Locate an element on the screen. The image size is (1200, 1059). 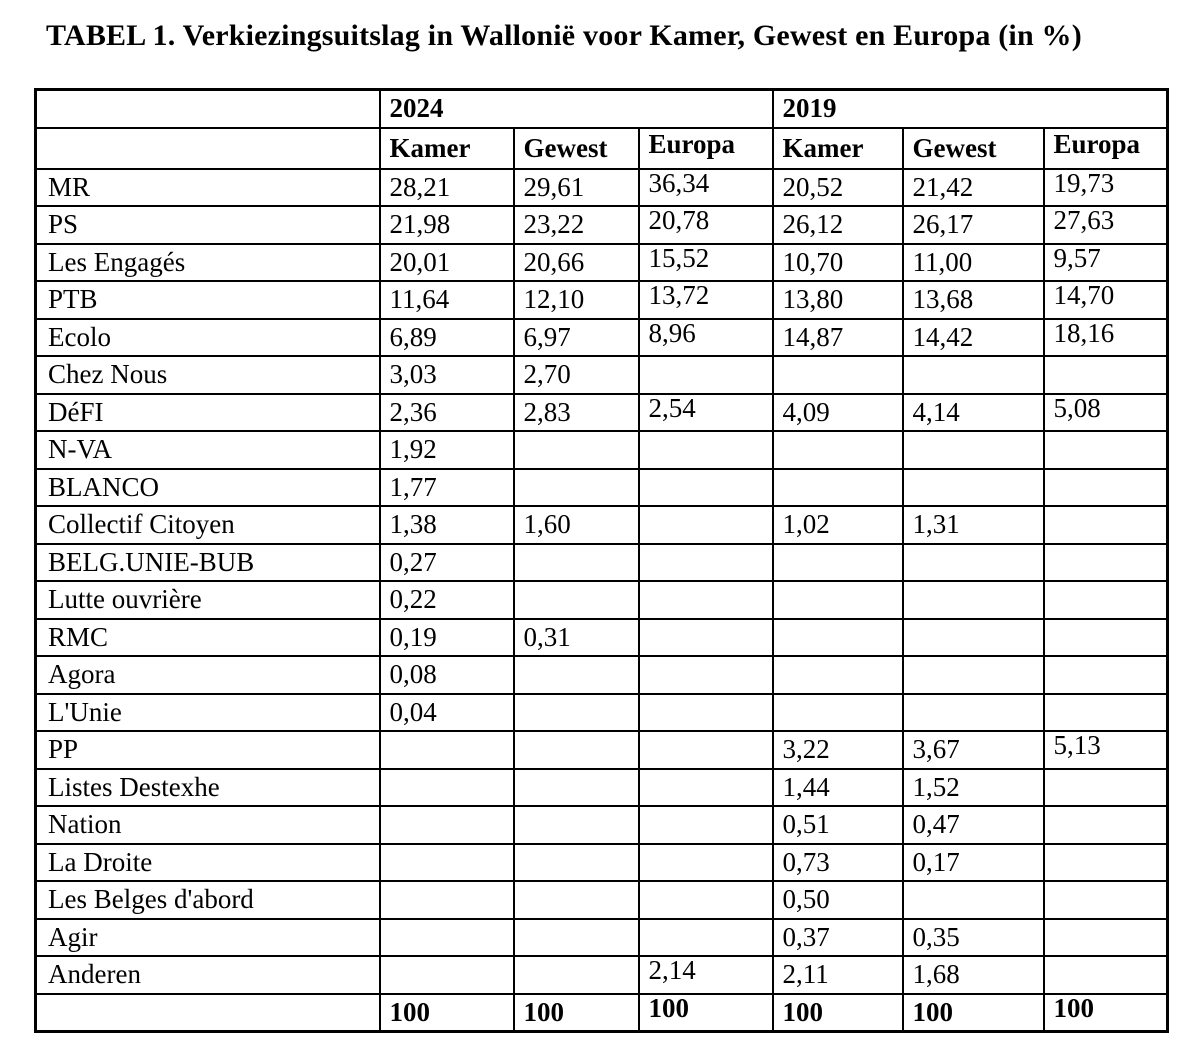
table-row: BELG.UNIE-BUB 0,27 is located at coordinates (601, 562).